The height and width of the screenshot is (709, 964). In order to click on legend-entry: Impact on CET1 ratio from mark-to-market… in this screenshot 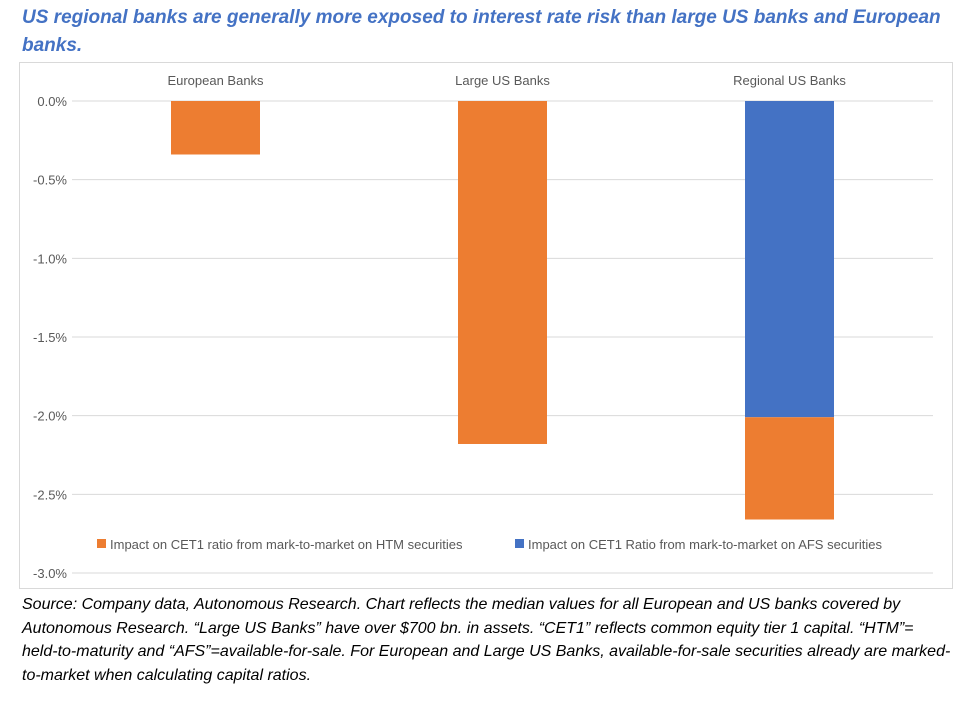, I will do `click(286, 544)`.